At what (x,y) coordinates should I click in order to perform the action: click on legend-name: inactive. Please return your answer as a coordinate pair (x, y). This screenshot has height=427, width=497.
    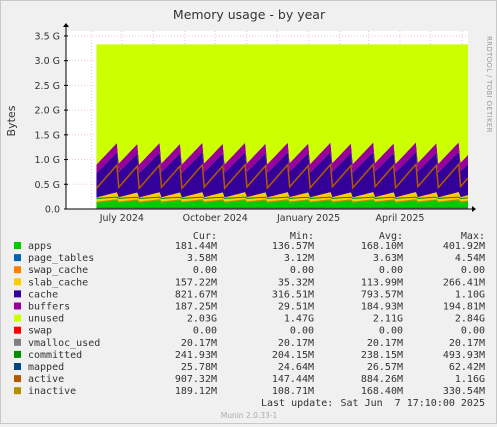
    Looking at the image, I should click on (52, 391).